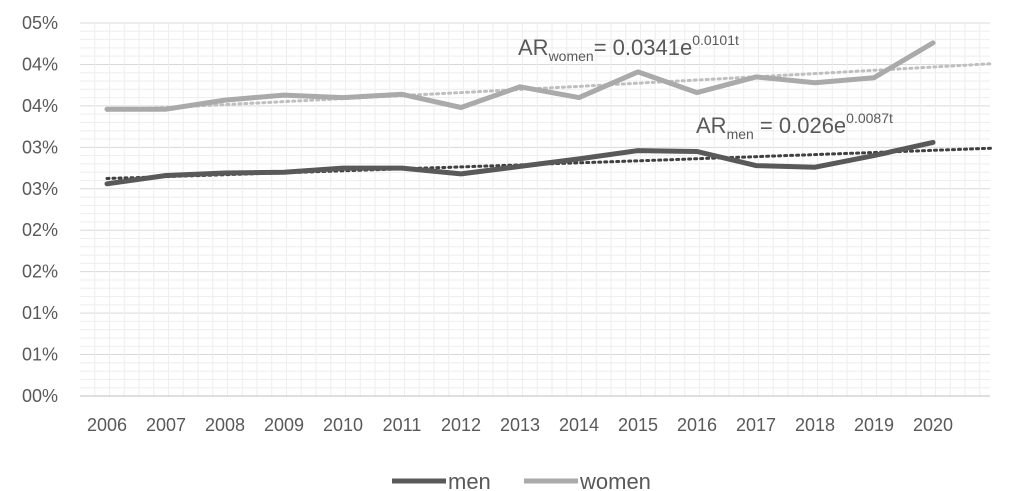  Describe the element at coordinates (40, 23) in the screenshot. I see `y-tick-label: 05%` at that location.